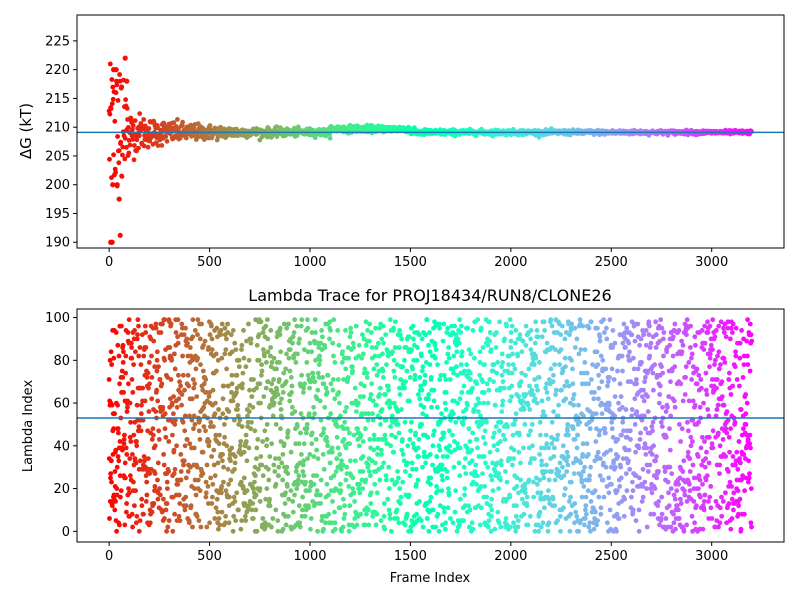 This screenshot has height=600, width=800. I want to click on y-tick-label: 190, so click(57, 243).